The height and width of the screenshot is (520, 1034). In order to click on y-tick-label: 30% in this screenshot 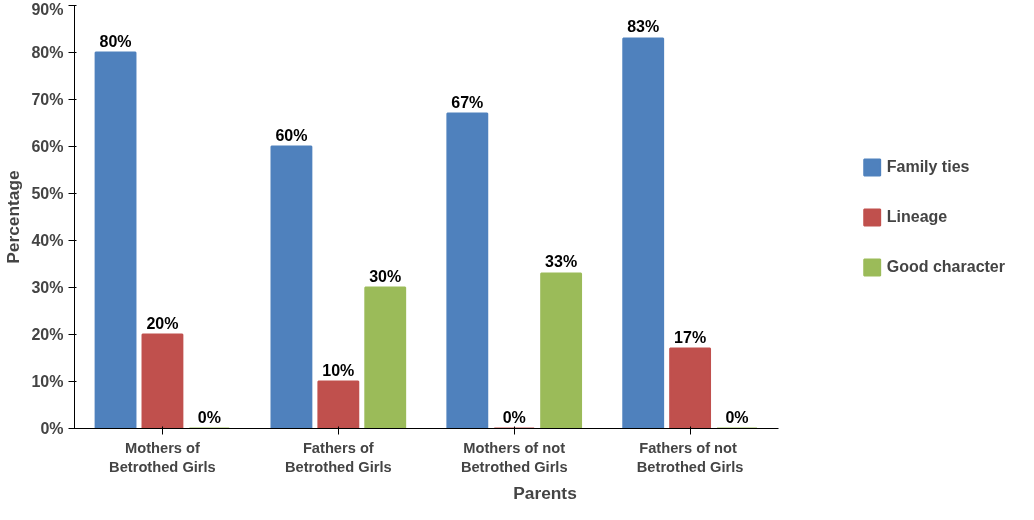, I will do `click(47, 287)`.